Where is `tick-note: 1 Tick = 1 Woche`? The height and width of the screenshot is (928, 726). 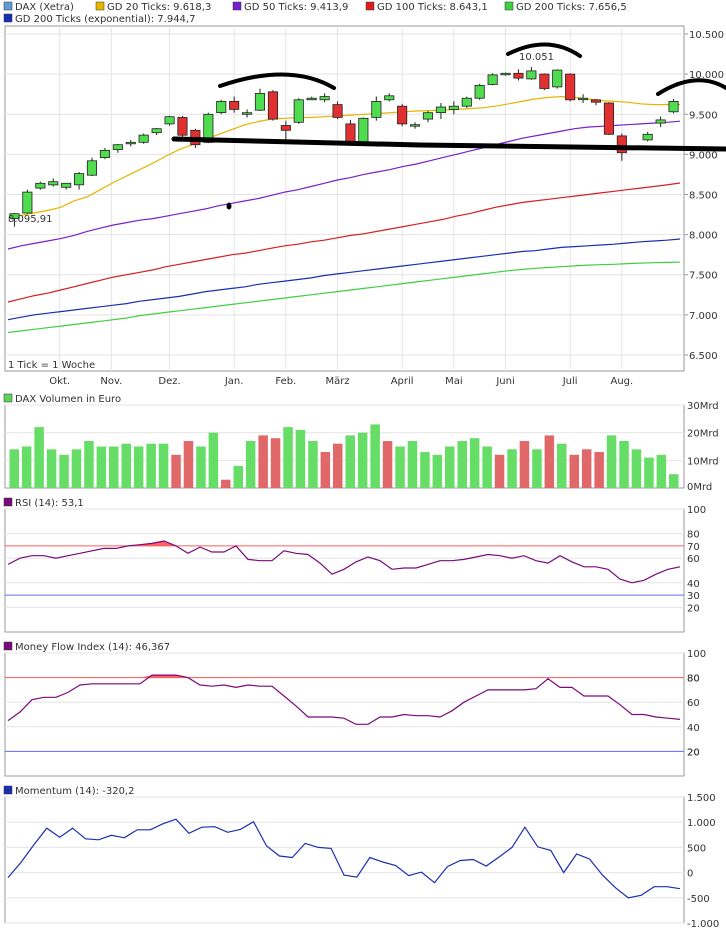 tick-note: 1 Tick = 1 Woche is located at coordinates (51, 365).